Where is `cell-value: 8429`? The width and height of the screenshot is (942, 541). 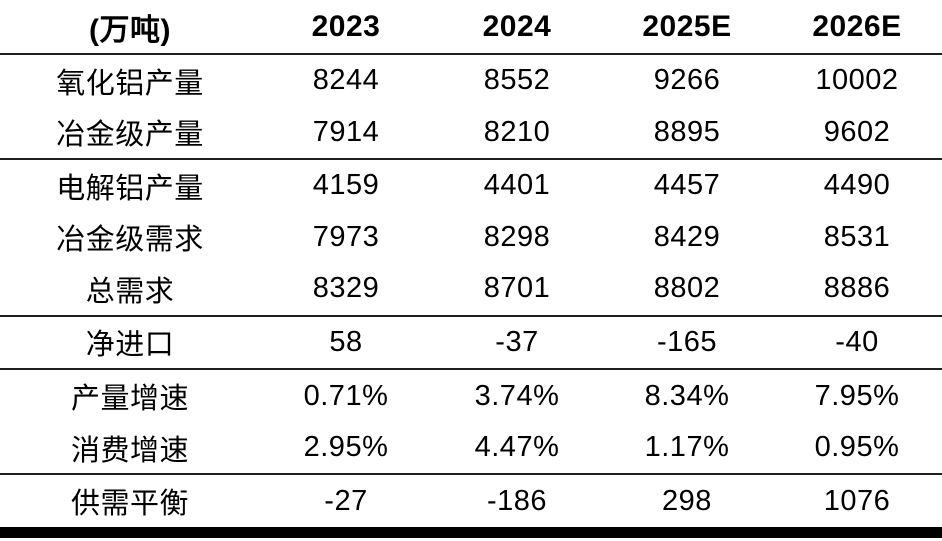
cell-value: 8429 is located at coordinates (687, 236).